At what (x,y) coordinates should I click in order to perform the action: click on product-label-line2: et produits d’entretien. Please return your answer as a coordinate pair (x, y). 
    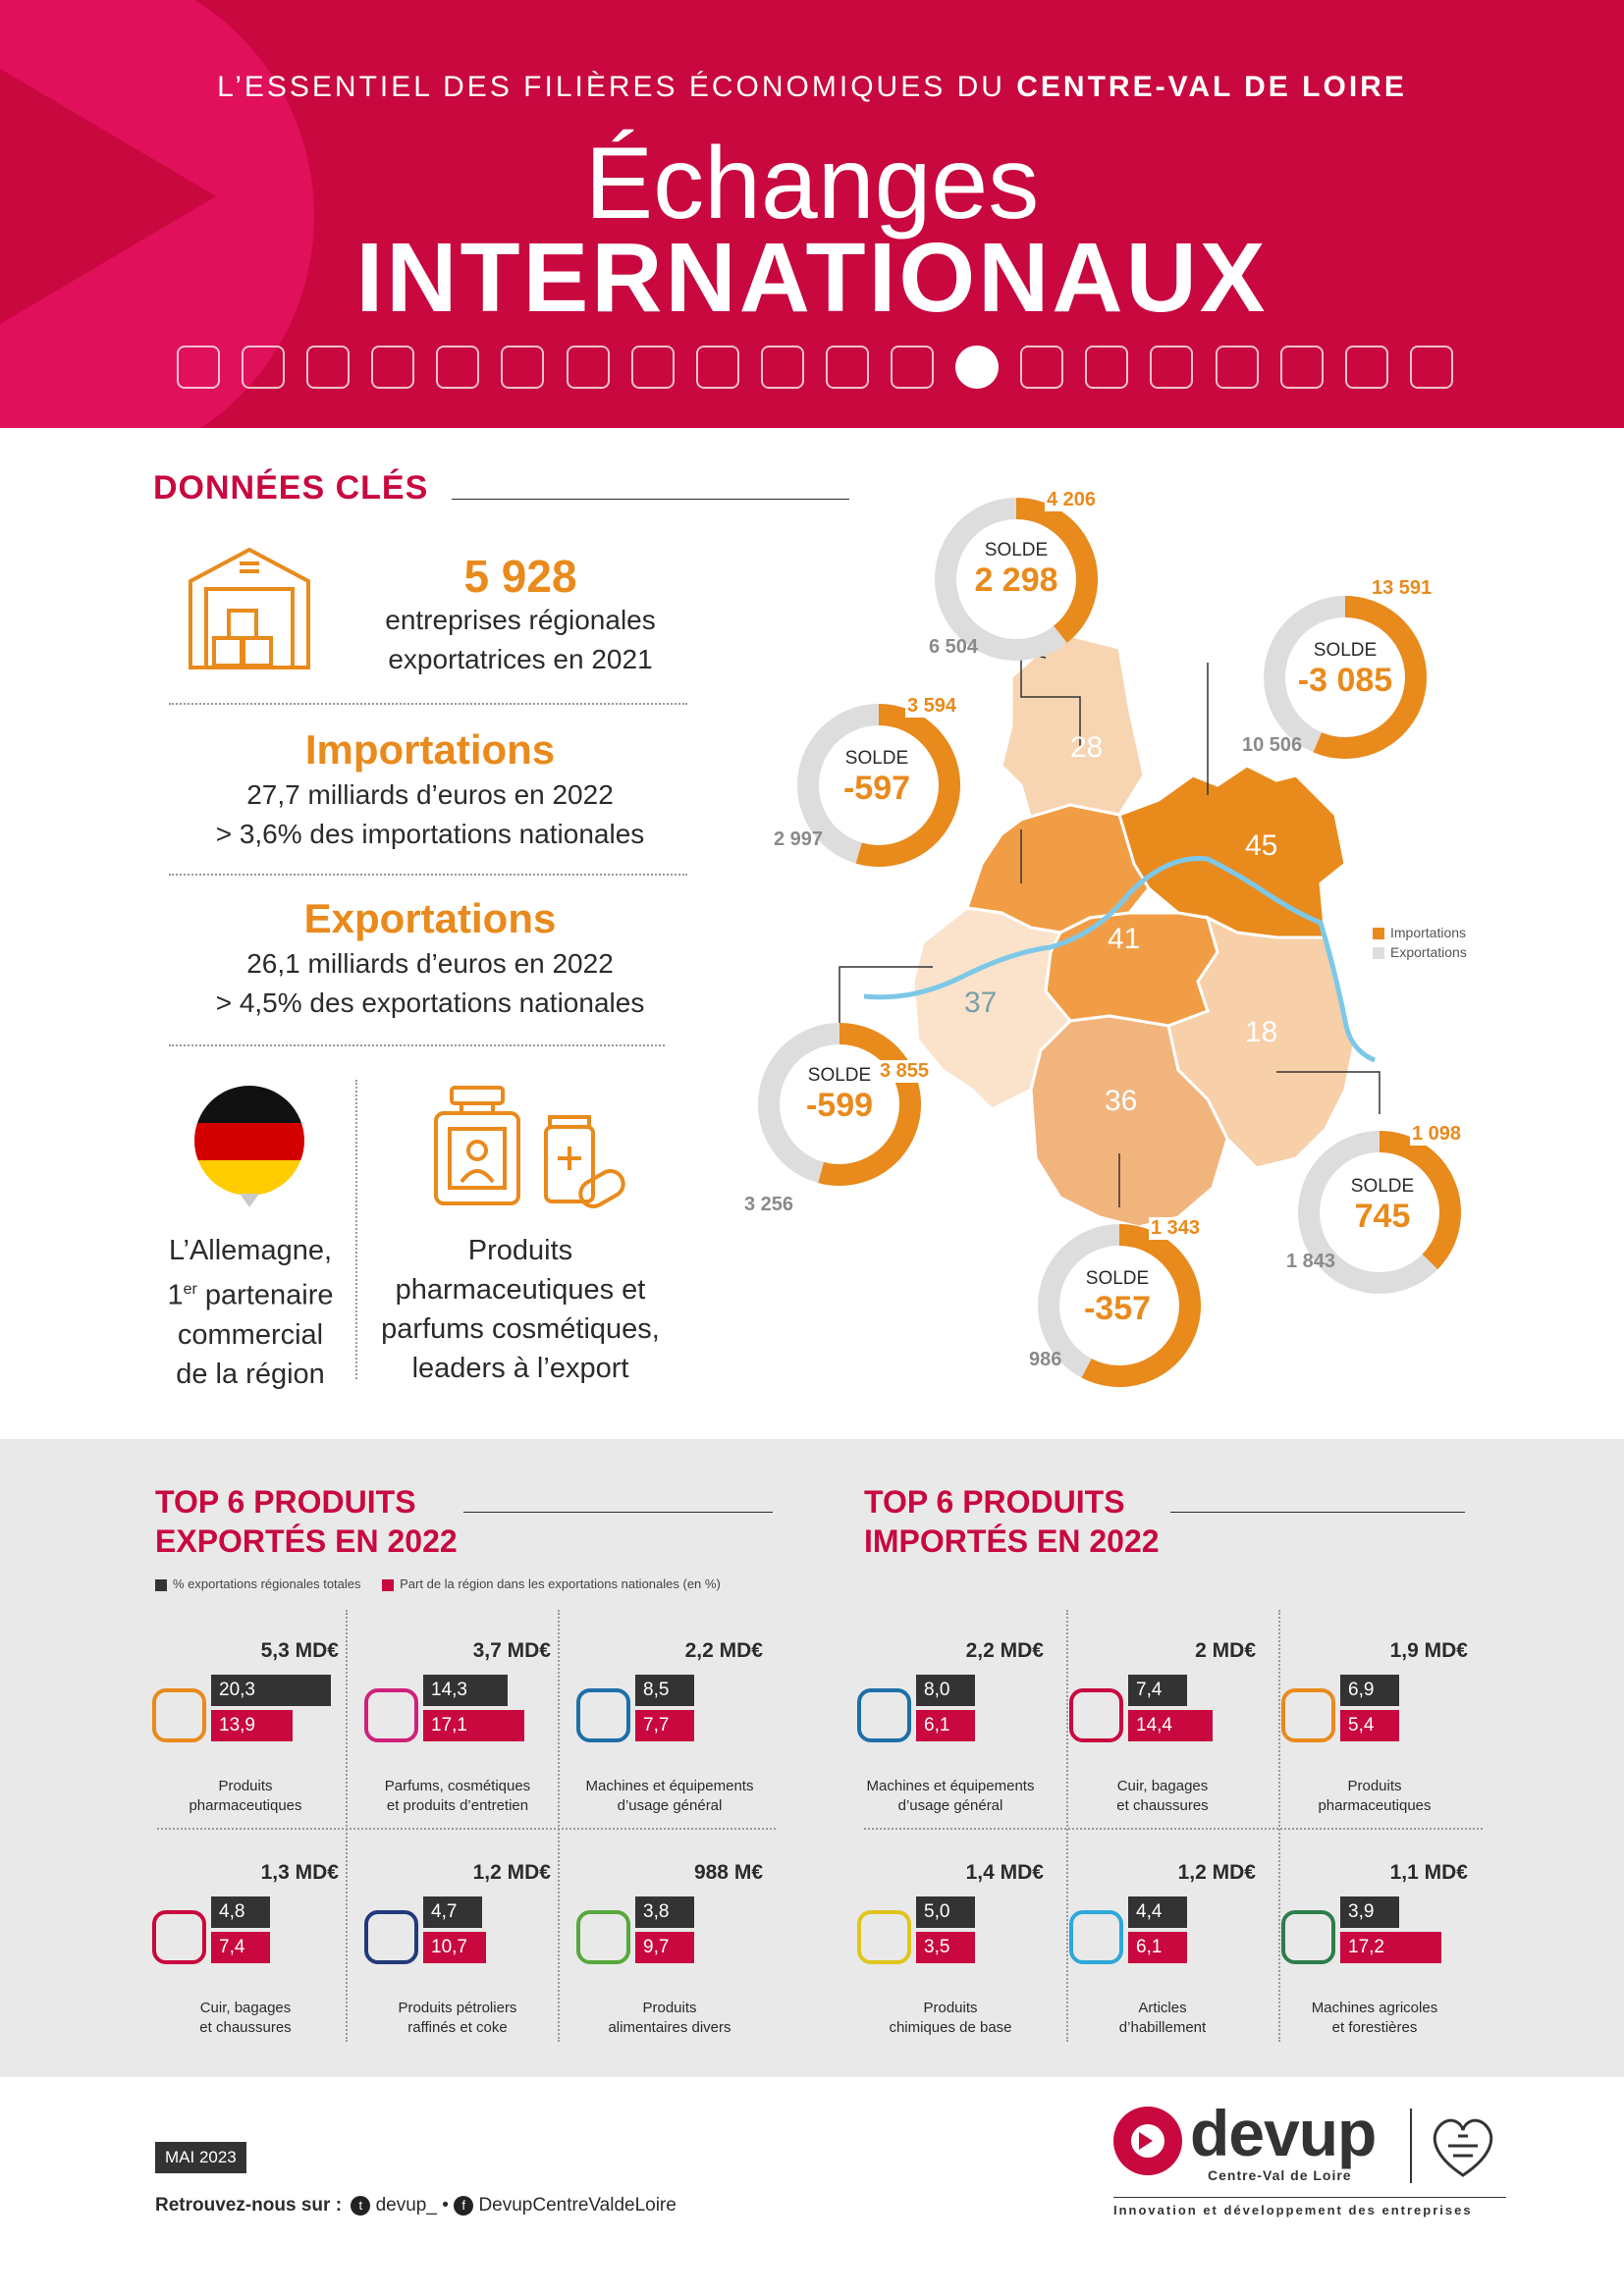
    Looking at the image, I should click on (457, 1806).